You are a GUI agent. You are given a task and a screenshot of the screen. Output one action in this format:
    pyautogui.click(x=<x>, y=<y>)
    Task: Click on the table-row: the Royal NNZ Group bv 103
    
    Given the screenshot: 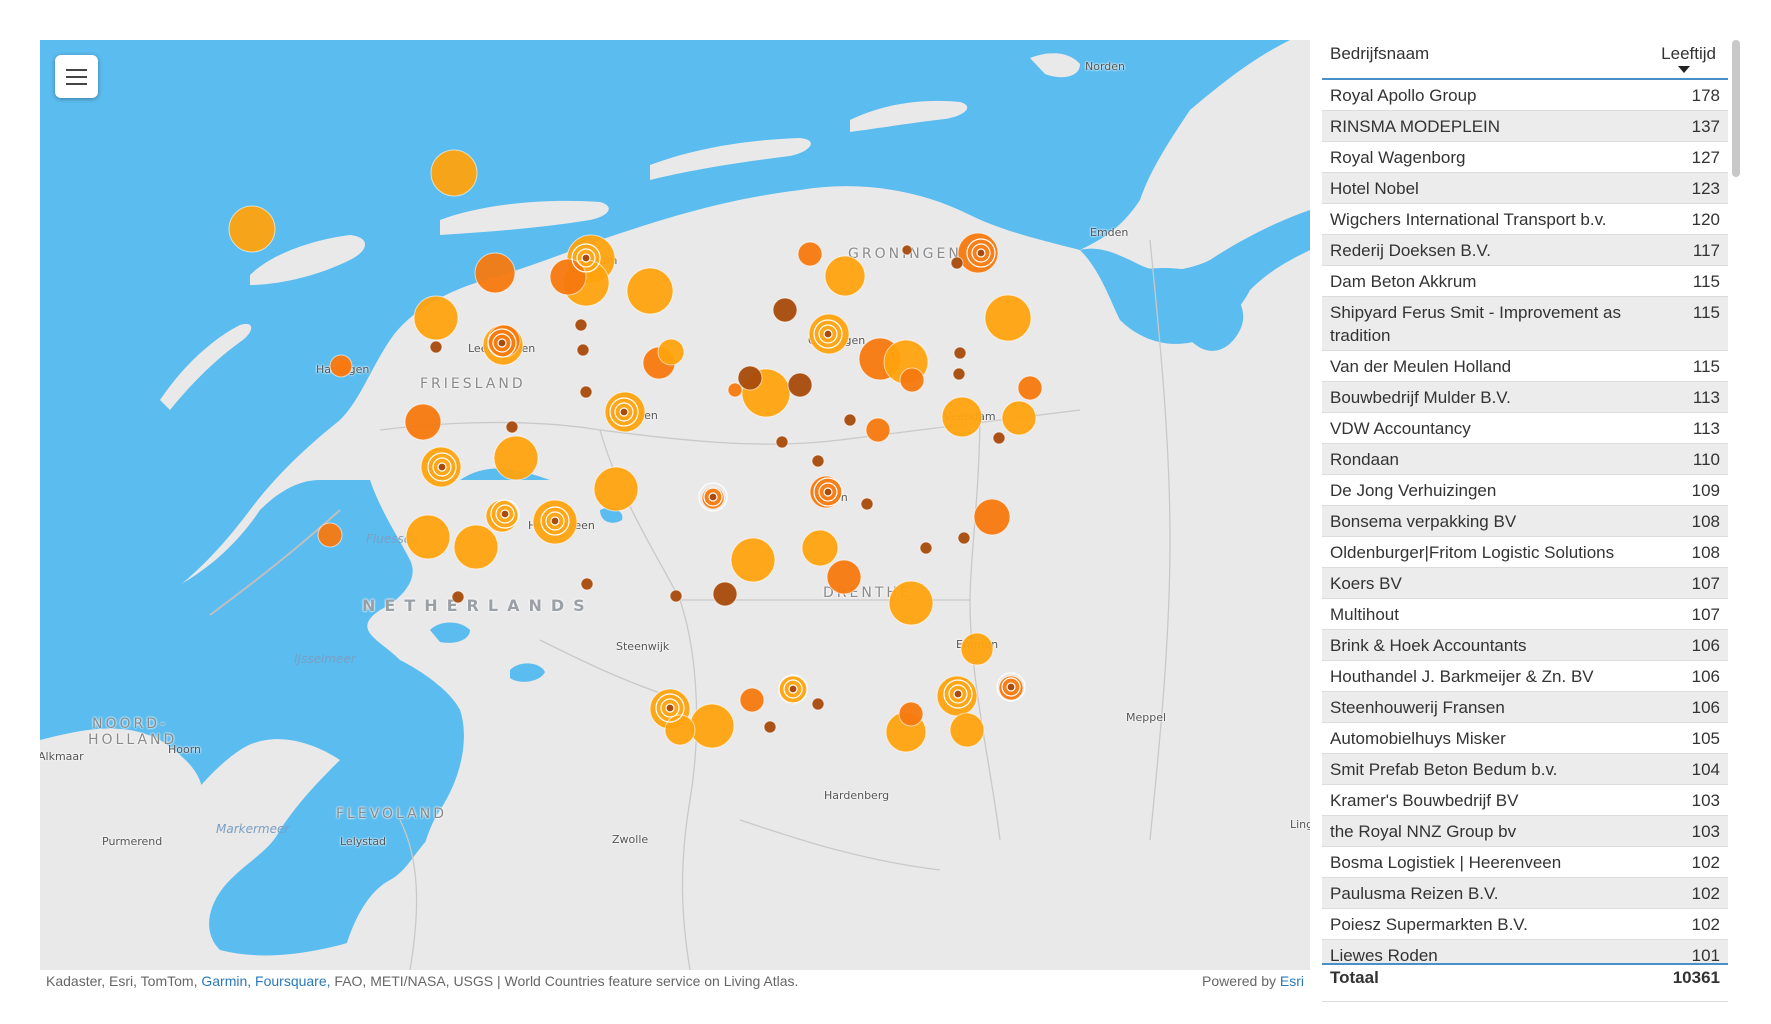 What is the action you would take?
    pyautogui.click(x=1525, y=831)
    